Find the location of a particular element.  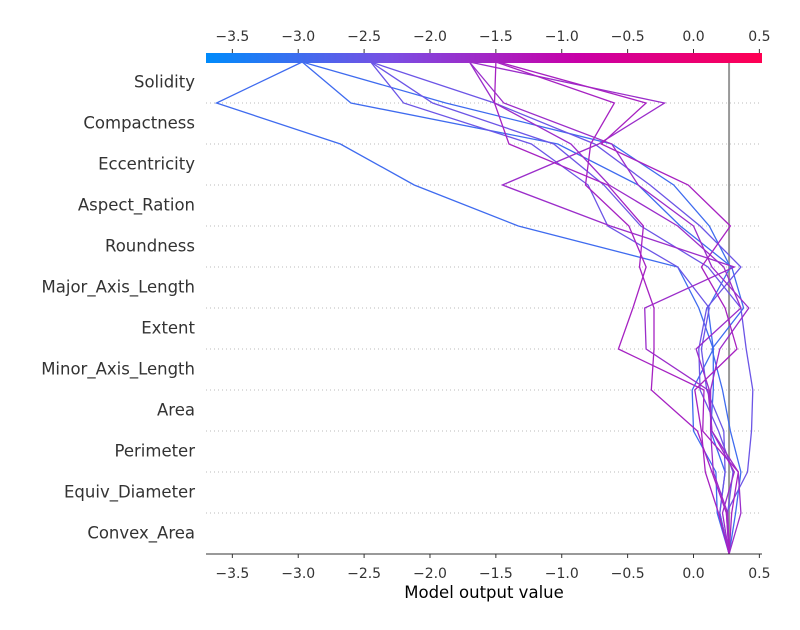

feature-label: Minor_Axis_Length is located at coordinates (118, 370).